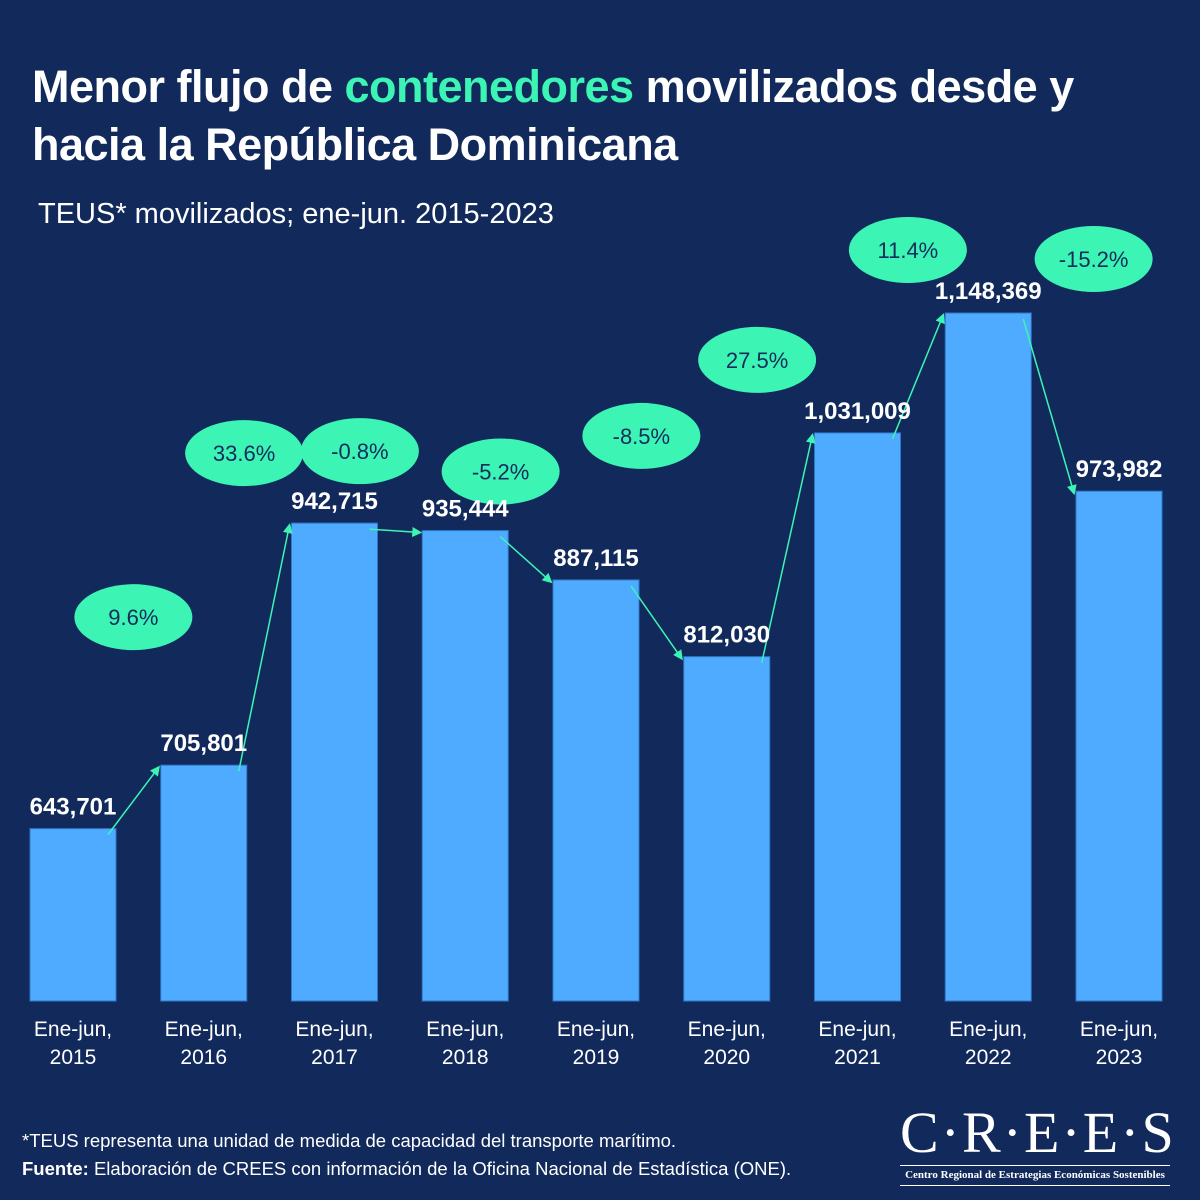  Describe the element at coordinates (857, 717) in the screenshot. I see `bar-2021` at that location.